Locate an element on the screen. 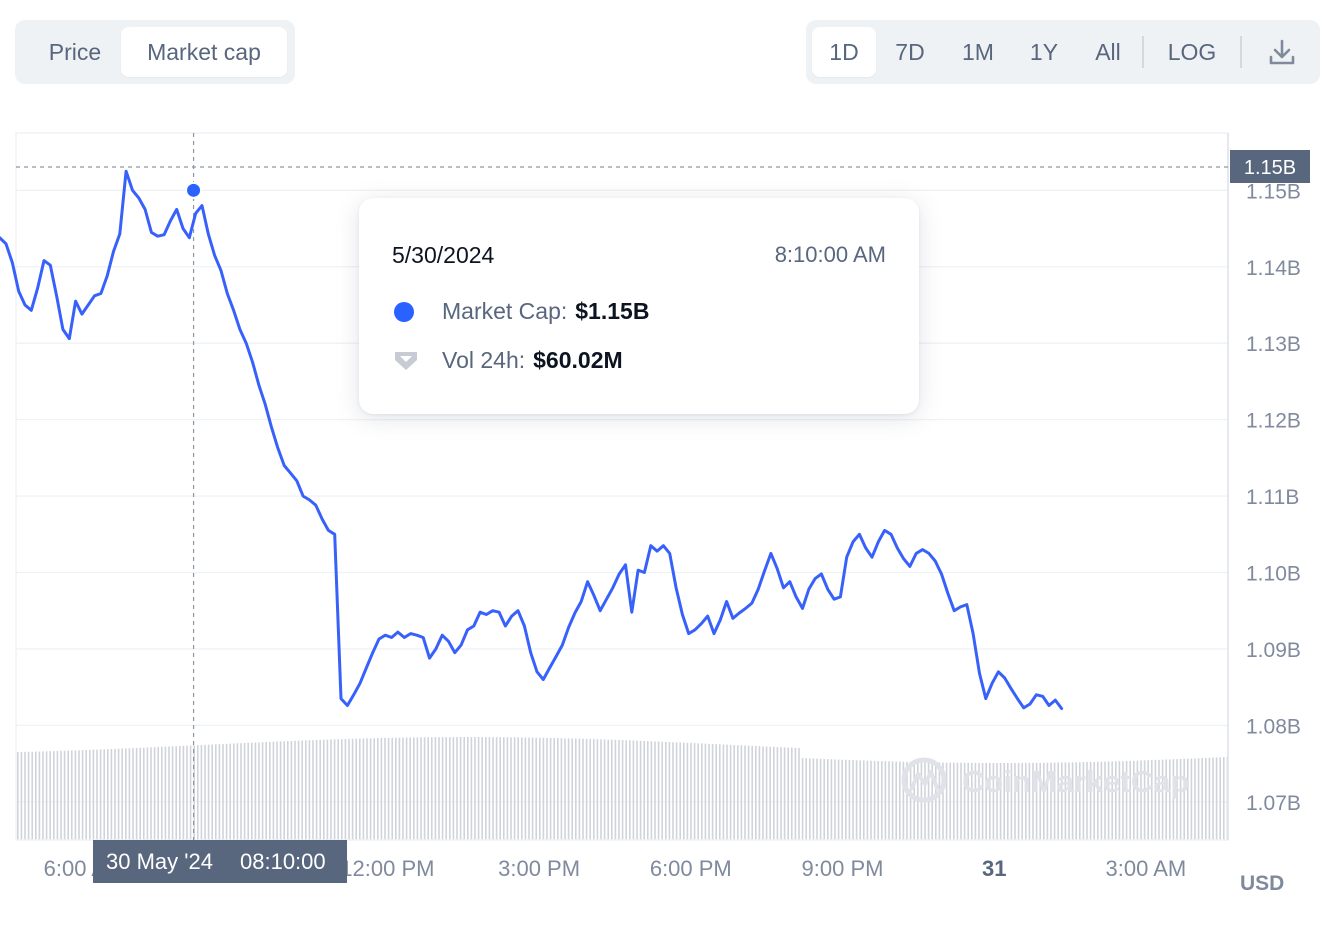 This screenshot has height=929, width=1324. tab-price: Price is located at coordinates (75, 52).